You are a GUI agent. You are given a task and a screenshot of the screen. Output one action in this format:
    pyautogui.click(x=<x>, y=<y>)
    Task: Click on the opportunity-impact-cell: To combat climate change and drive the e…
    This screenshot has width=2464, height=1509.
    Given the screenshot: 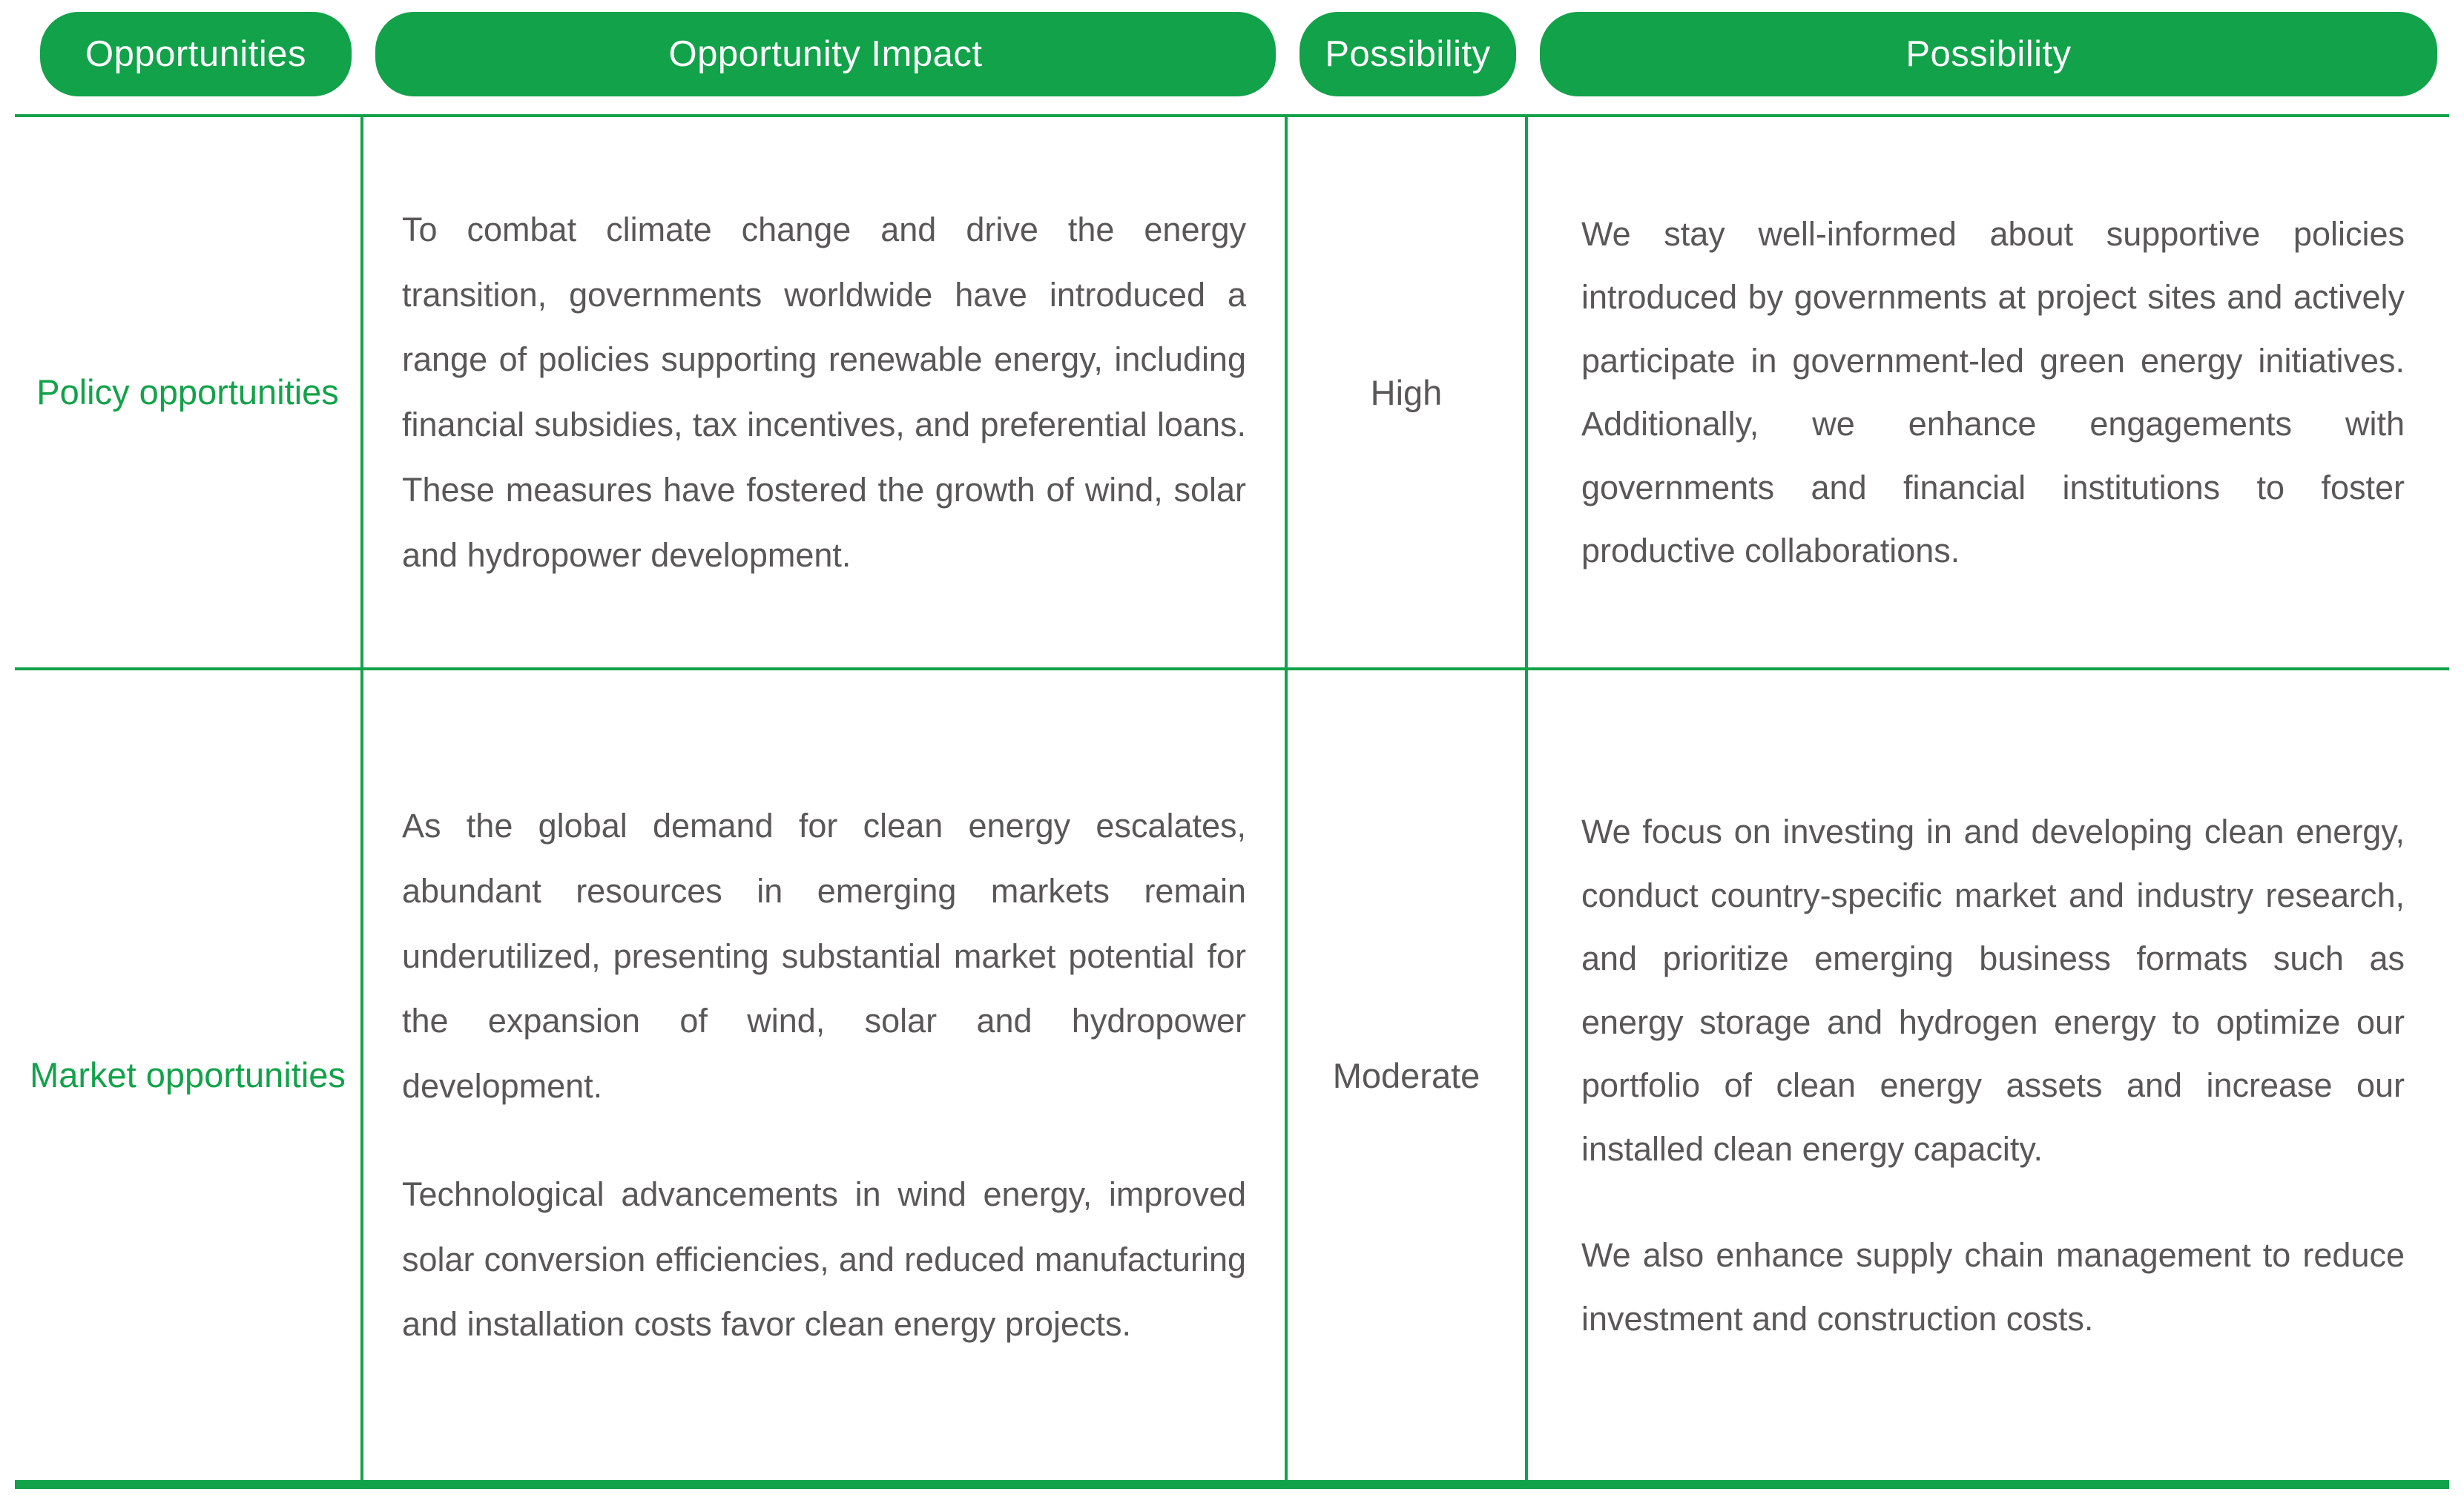 What is the action you would take?
    pyautogui.click(x=825, y=392)
    